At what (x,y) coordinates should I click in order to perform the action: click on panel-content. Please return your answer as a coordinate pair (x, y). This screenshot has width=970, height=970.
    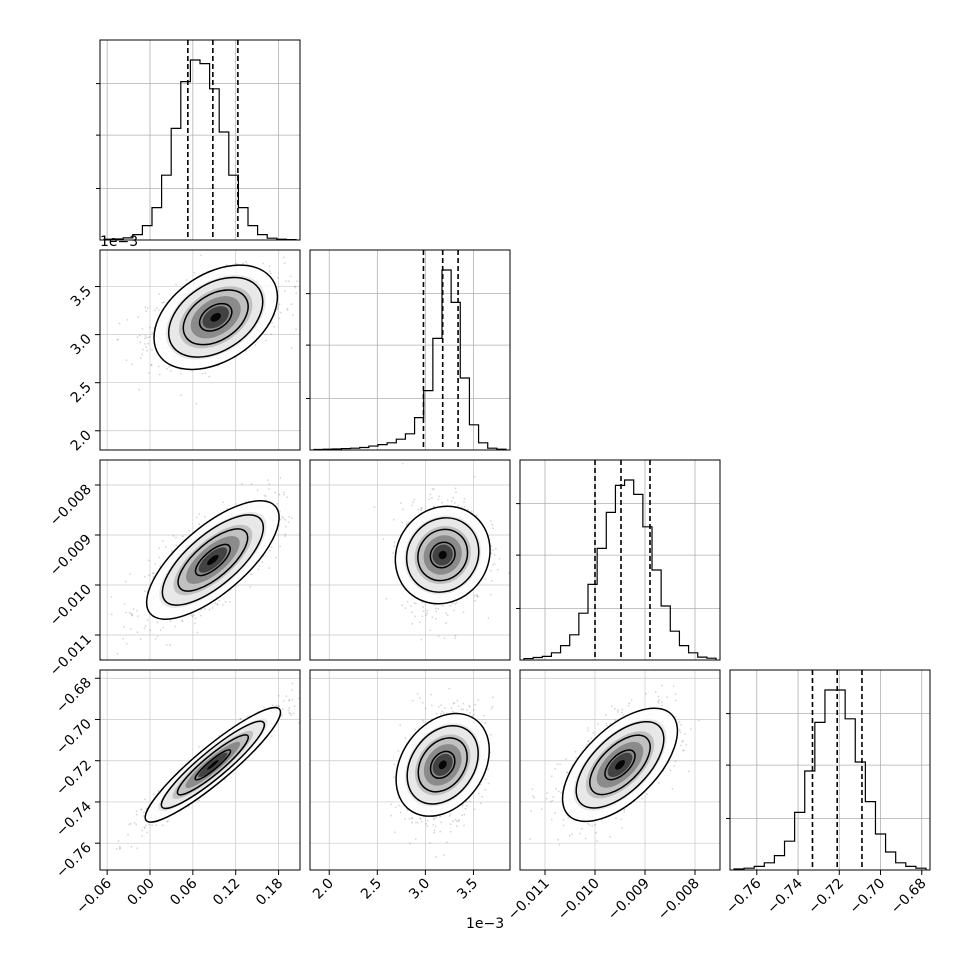
    Looking at the image, I should click on (622, 770).